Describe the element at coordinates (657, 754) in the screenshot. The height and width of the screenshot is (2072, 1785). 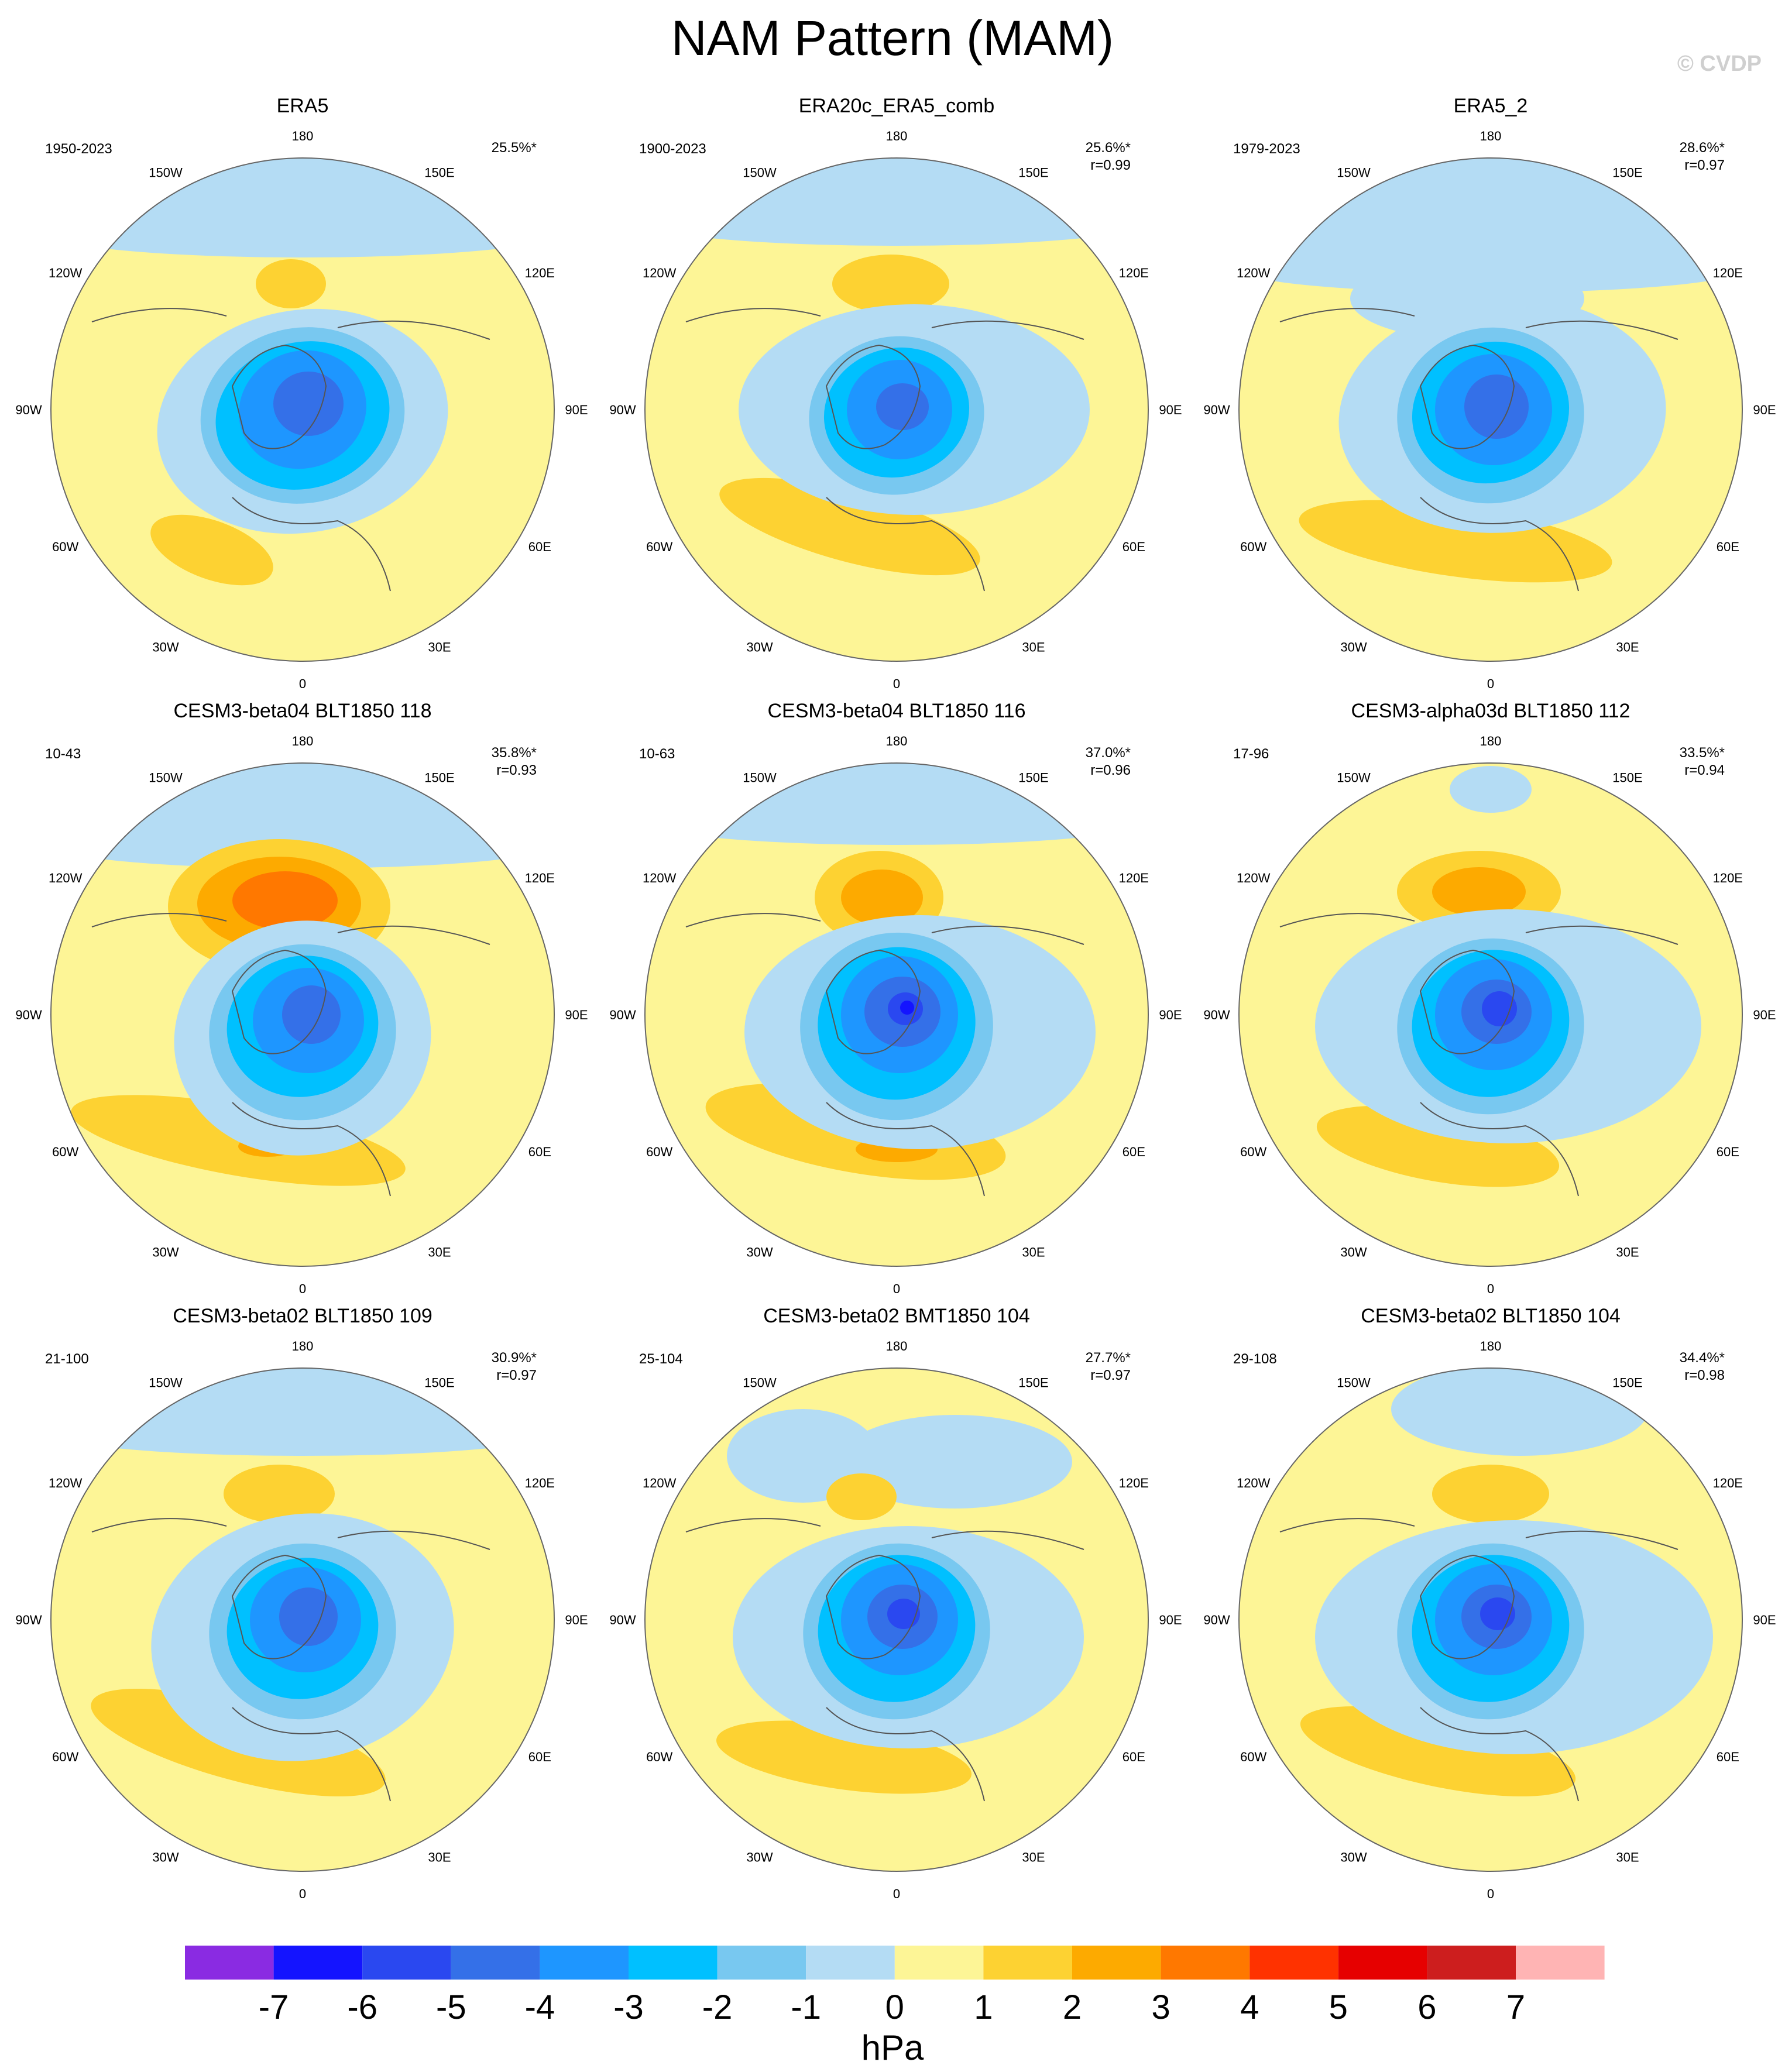
I see `panel-period: 10-63` at that location.